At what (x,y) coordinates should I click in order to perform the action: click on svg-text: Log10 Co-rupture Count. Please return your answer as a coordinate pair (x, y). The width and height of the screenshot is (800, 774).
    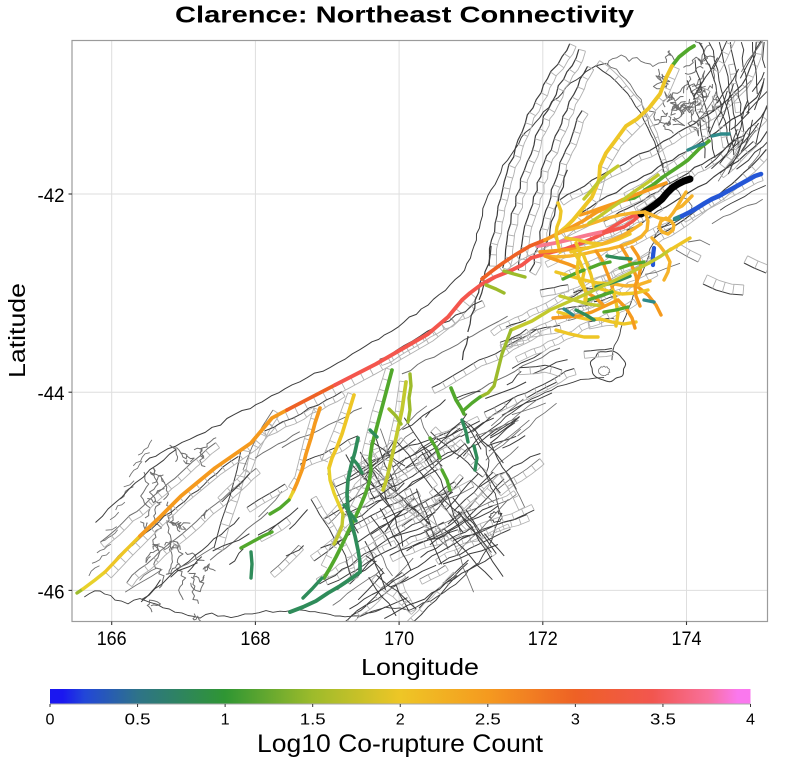
    Looking at the image, I should click on (400, 744).